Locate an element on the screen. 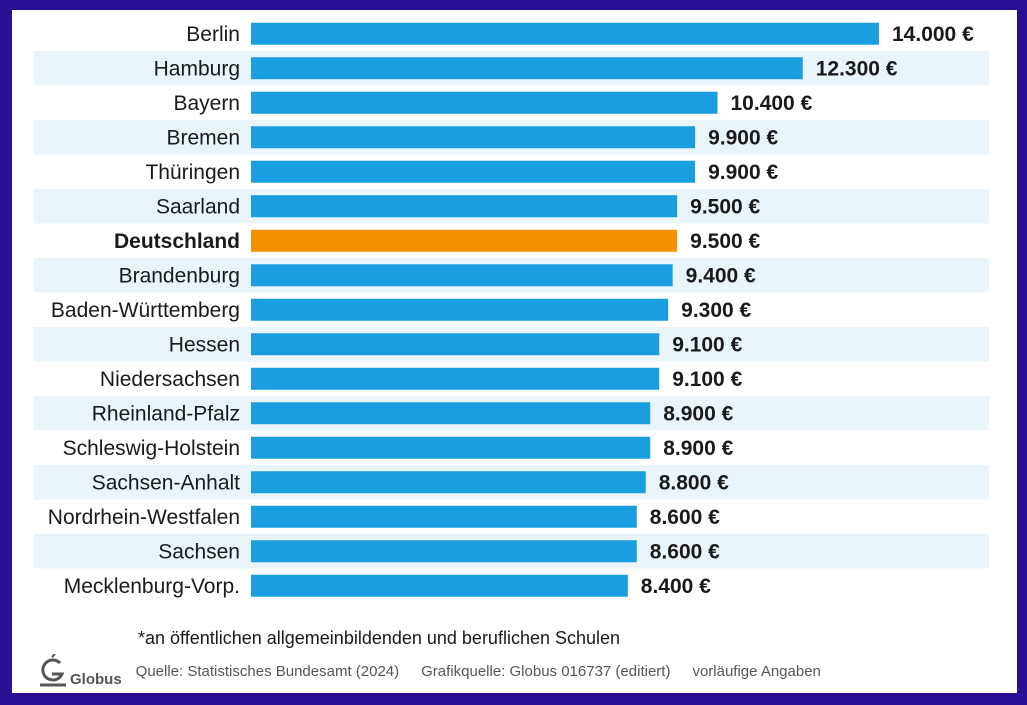 The height and width of the screenshot is (705, 1027). category-label: Baden-Württemberg is located at coordinates (145, 310).